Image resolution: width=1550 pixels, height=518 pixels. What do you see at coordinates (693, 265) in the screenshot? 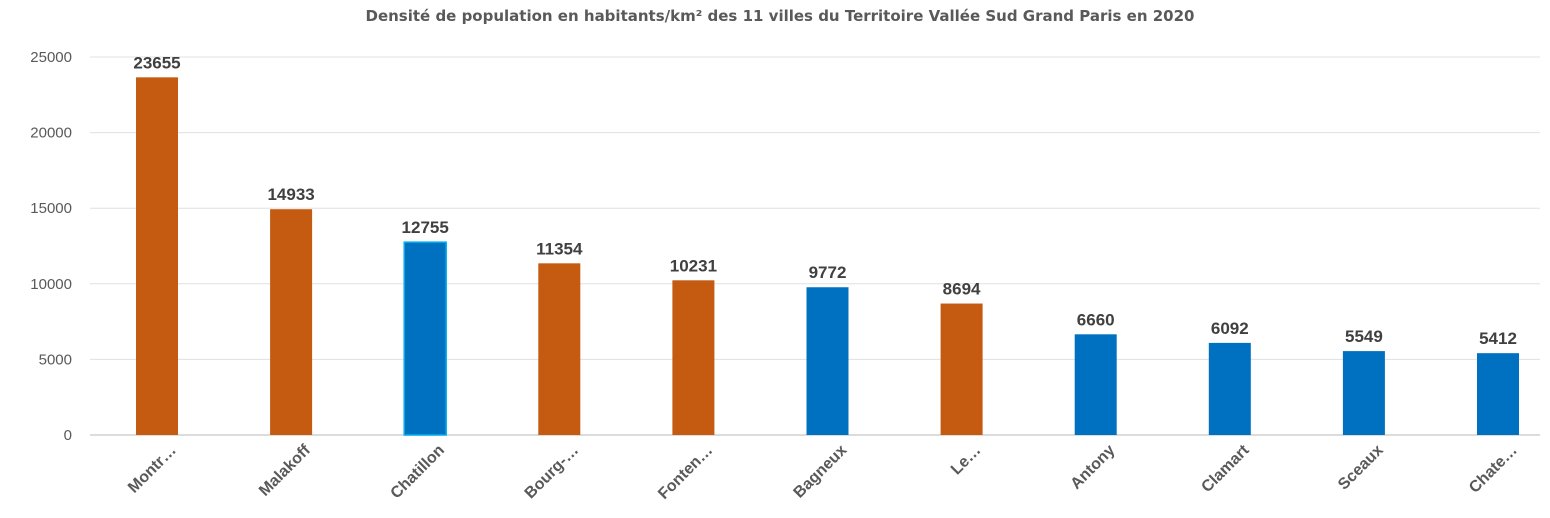
I see `data-label: 10231` at bounding box center [693, 265].